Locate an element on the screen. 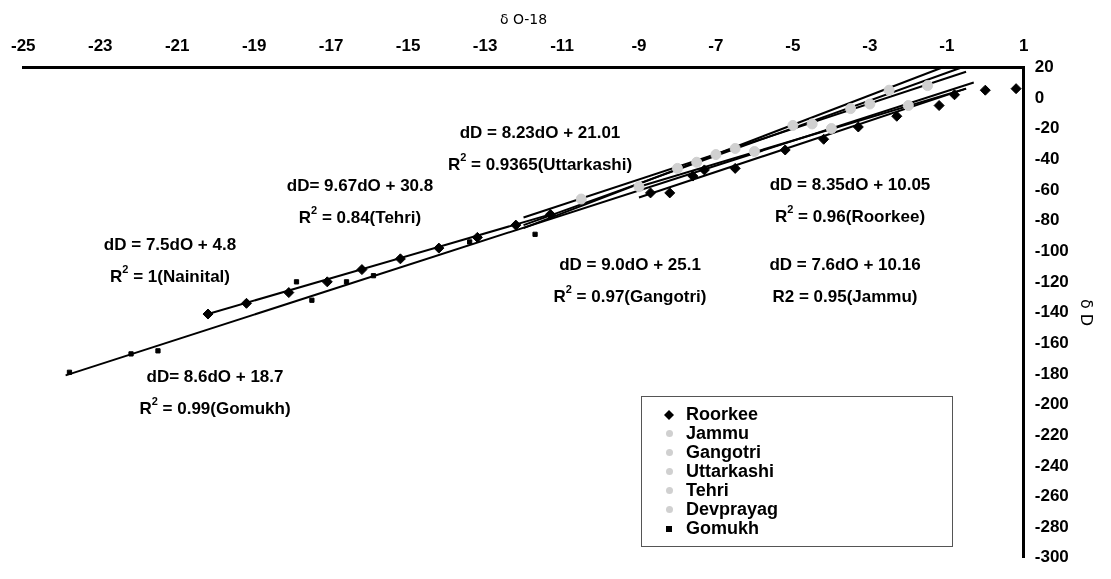  x-tick-label: -23 is located at coordinates (100, 45).